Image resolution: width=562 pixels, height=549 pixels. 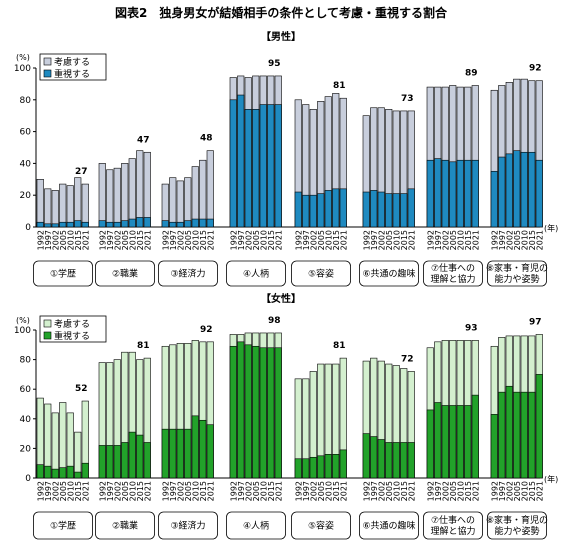 I want to click on data-label: 27, so click(x=81, y=172).